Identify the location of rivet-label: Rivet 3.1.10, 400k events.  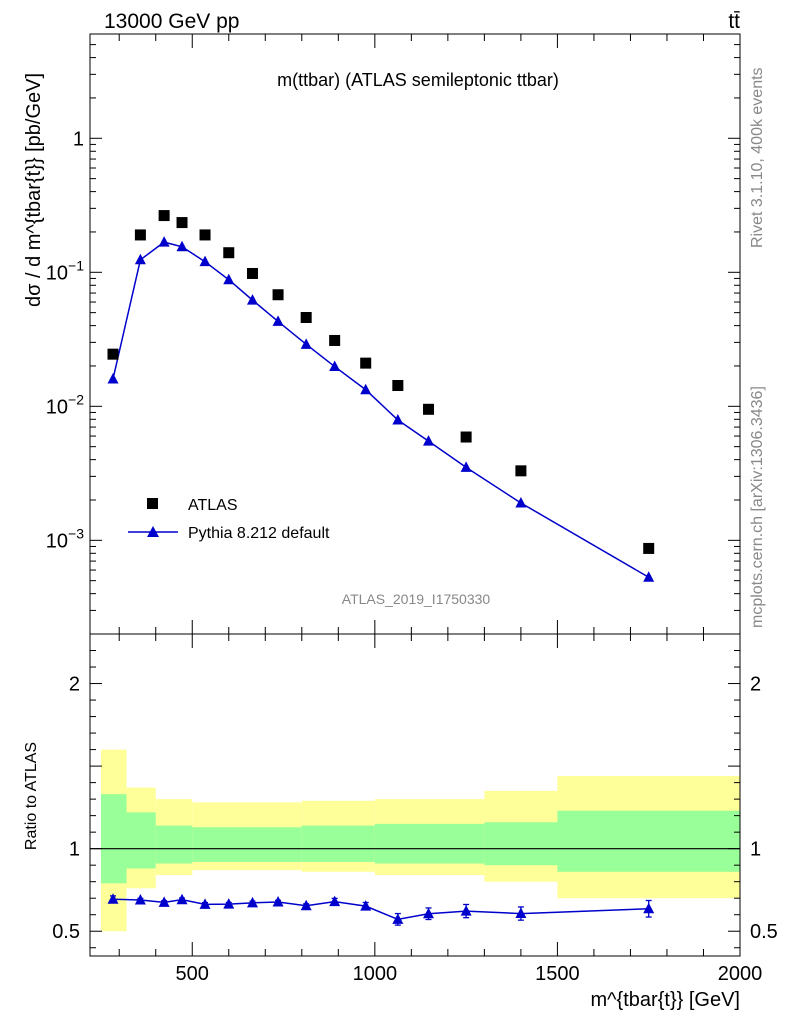
(757, 157).